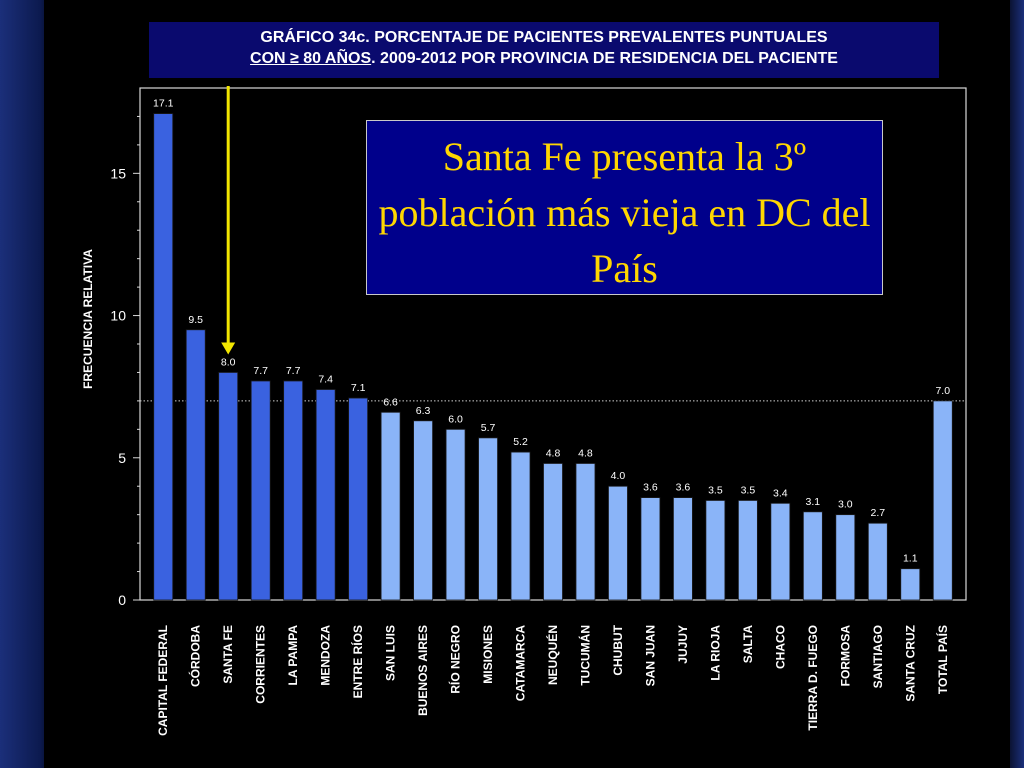 The width and height of the screenshot is (1024, 768). Describe the element at coordinates (910, 663) in the screenshot. I see `x-tick-label: SANTA CRUZ` at that location.